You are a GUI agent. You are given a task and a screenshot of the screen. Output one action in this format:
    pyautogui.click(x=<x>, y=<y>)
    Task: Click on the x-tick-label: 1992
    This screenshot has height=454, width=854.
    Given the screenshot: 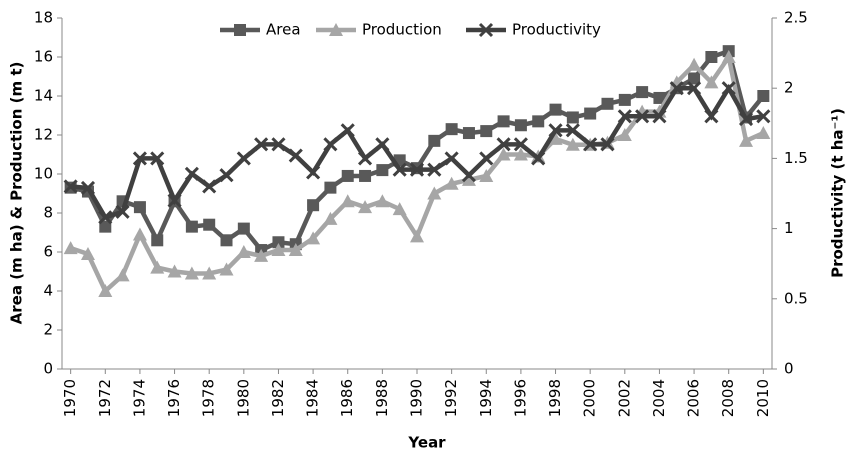 What is the action you would take?
    pyautogui.click(x=451, y=398)
    